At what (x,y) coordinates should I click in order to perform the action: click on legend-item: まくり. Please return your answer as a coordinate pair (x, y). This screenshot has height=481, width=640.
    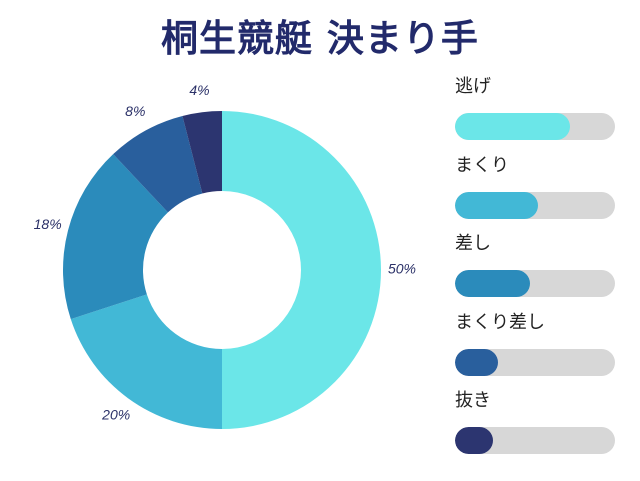
    Looking at the image, I should click on (536, 192).